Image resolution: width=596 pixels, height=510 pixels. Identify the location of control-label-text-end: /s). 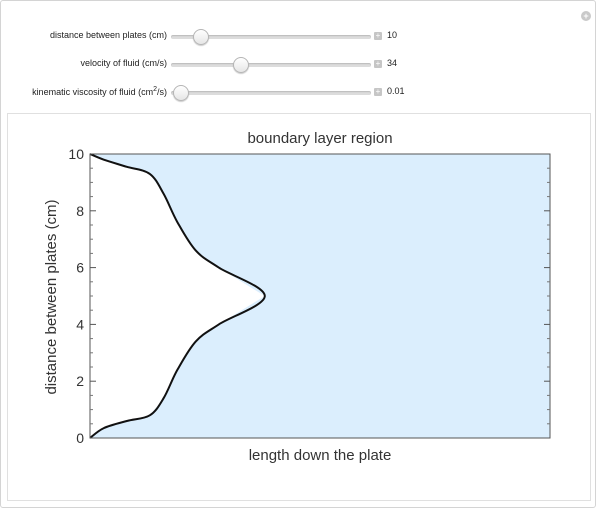
(162, 92).